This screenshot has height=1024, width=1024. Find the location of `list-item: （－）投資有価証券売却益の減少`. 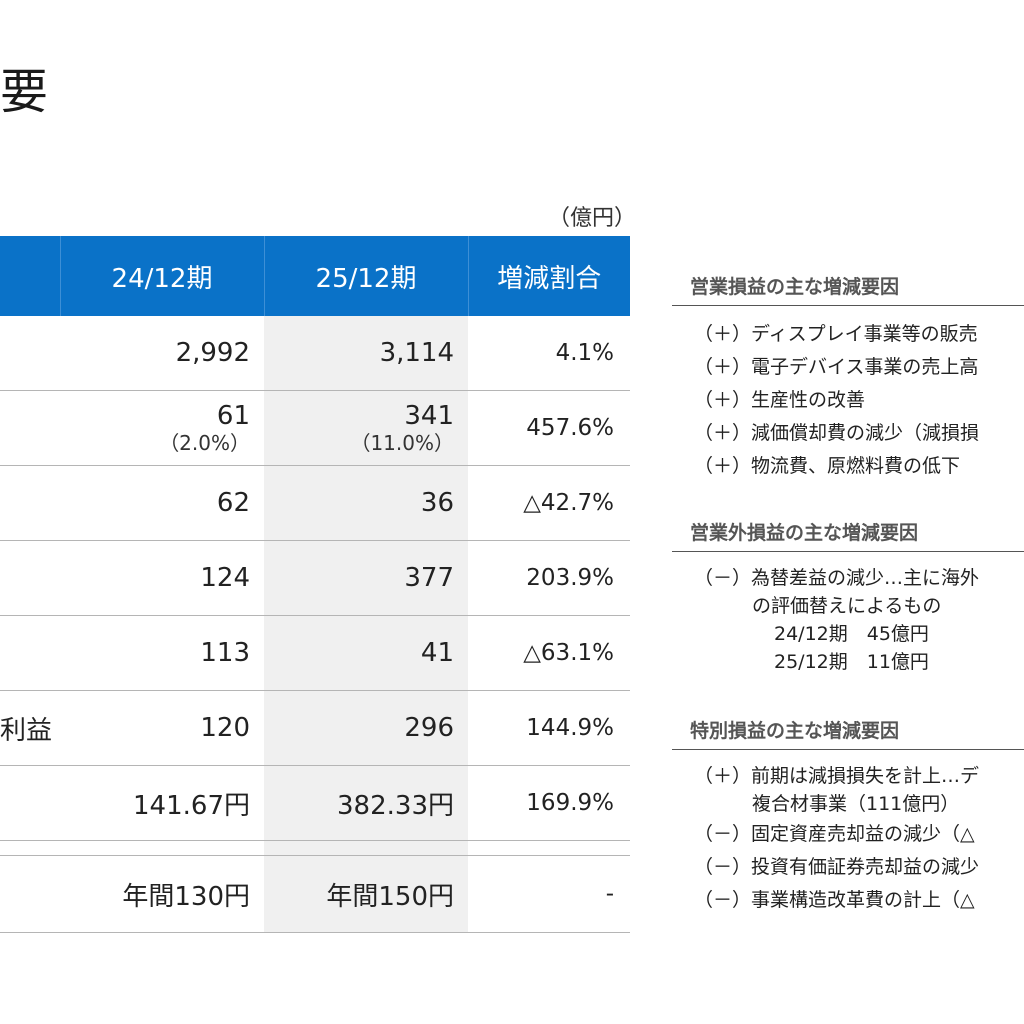

list-item: （－）投資有価証券売却益の減少 is located at coordinates (837, 867).